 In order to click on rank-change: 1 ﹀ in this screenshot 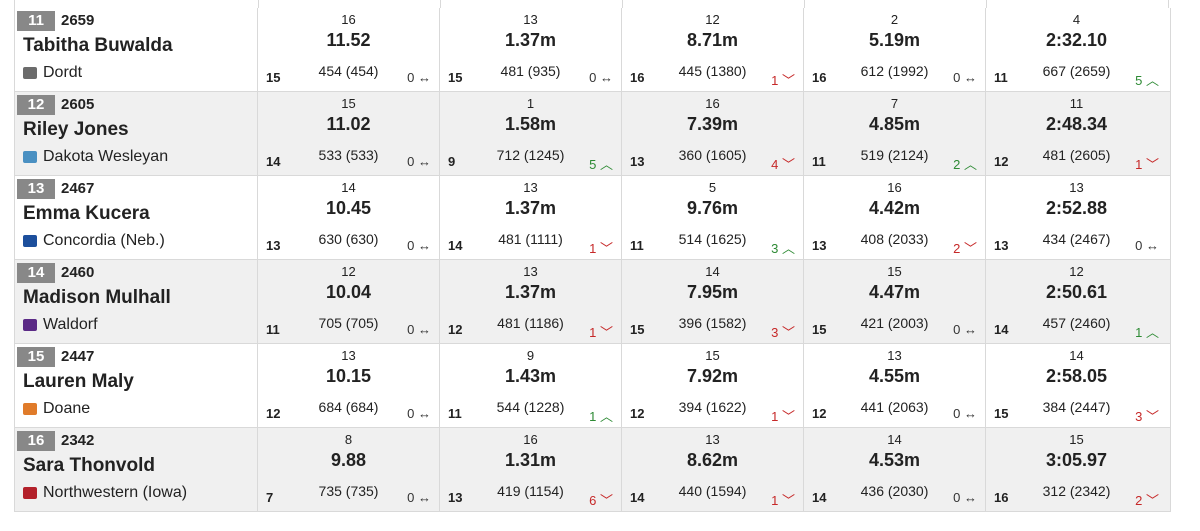, I will do `click(783, 80)`.